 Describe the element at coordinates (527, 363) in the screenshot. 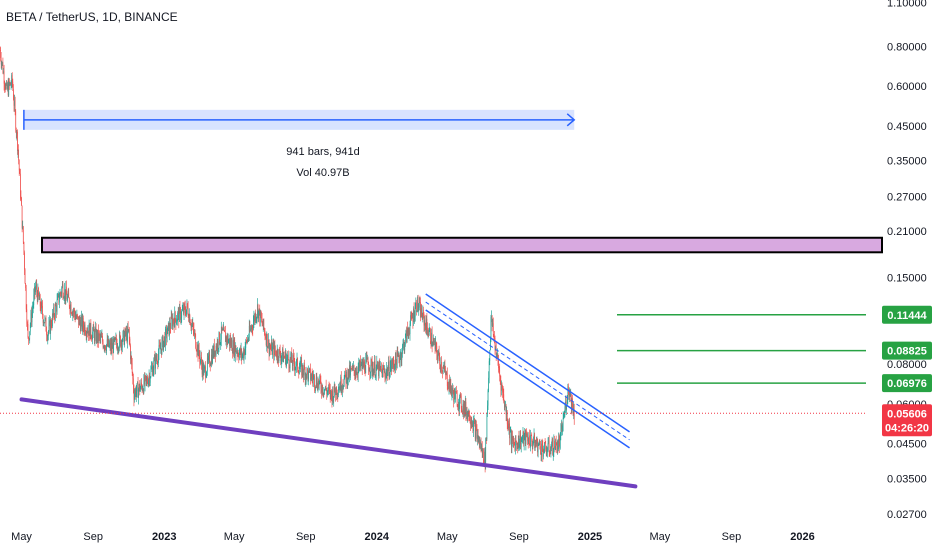

I see `channel-upper-line` at that location.